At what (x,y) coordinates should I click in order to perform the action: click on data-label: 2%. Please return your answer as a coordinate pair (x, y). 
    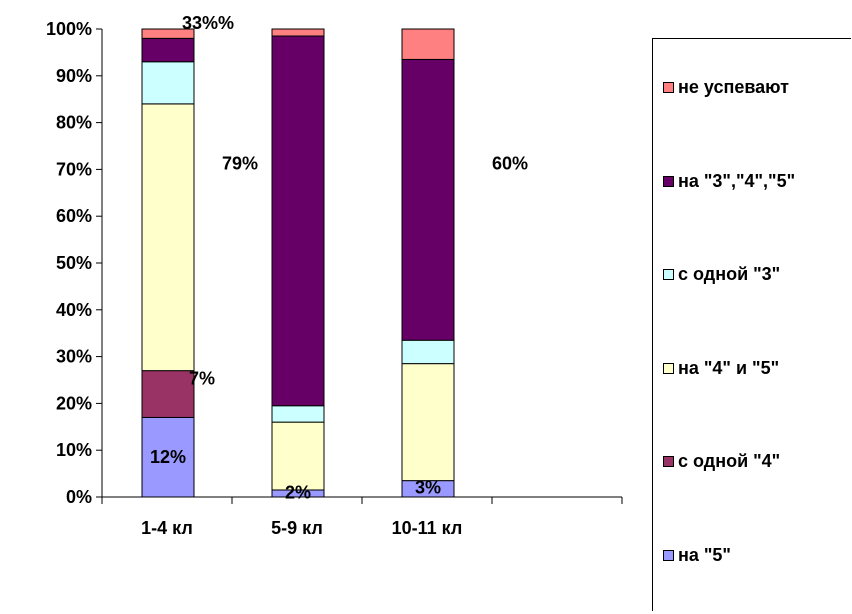
    Looking at the image, I should click on (298, 492).